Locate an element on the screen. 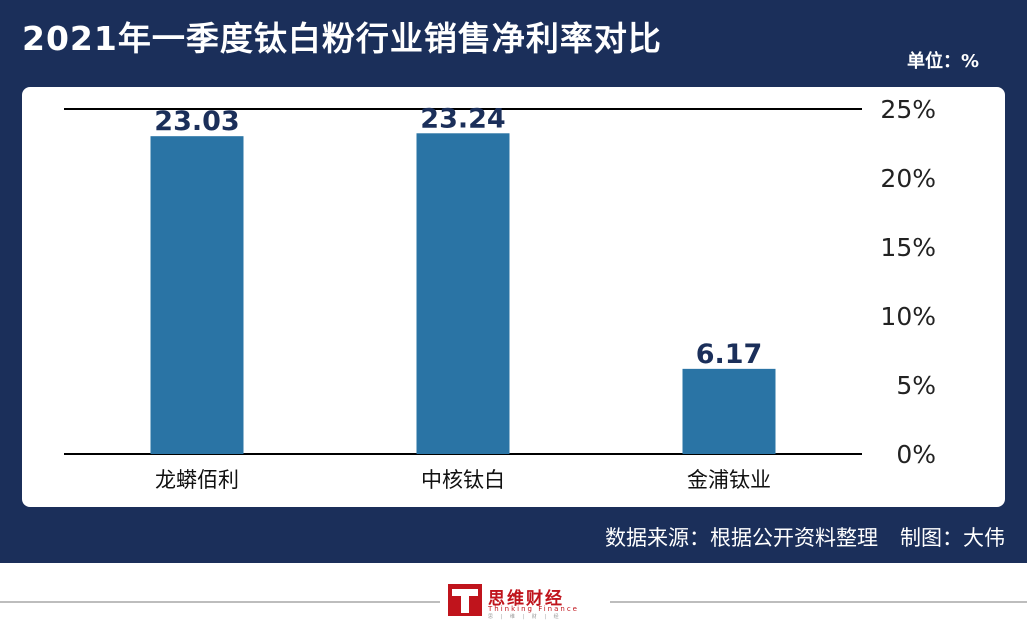 The width and height of the screenshot is (1027, 620). brand-logo: 思维财经 Thinking Finance 思 | 维 | 财 | 经 is located at coordinates (525, 601).